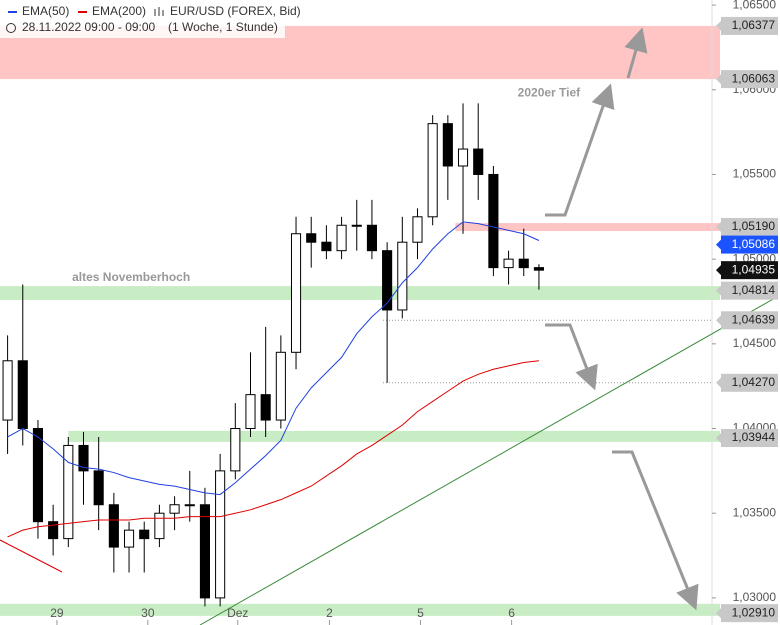 The width and height of the screenshot is (780, 625). Describe the element at coordinates (31, 556) in the screenshot. I see `ema-fragment` at that location.